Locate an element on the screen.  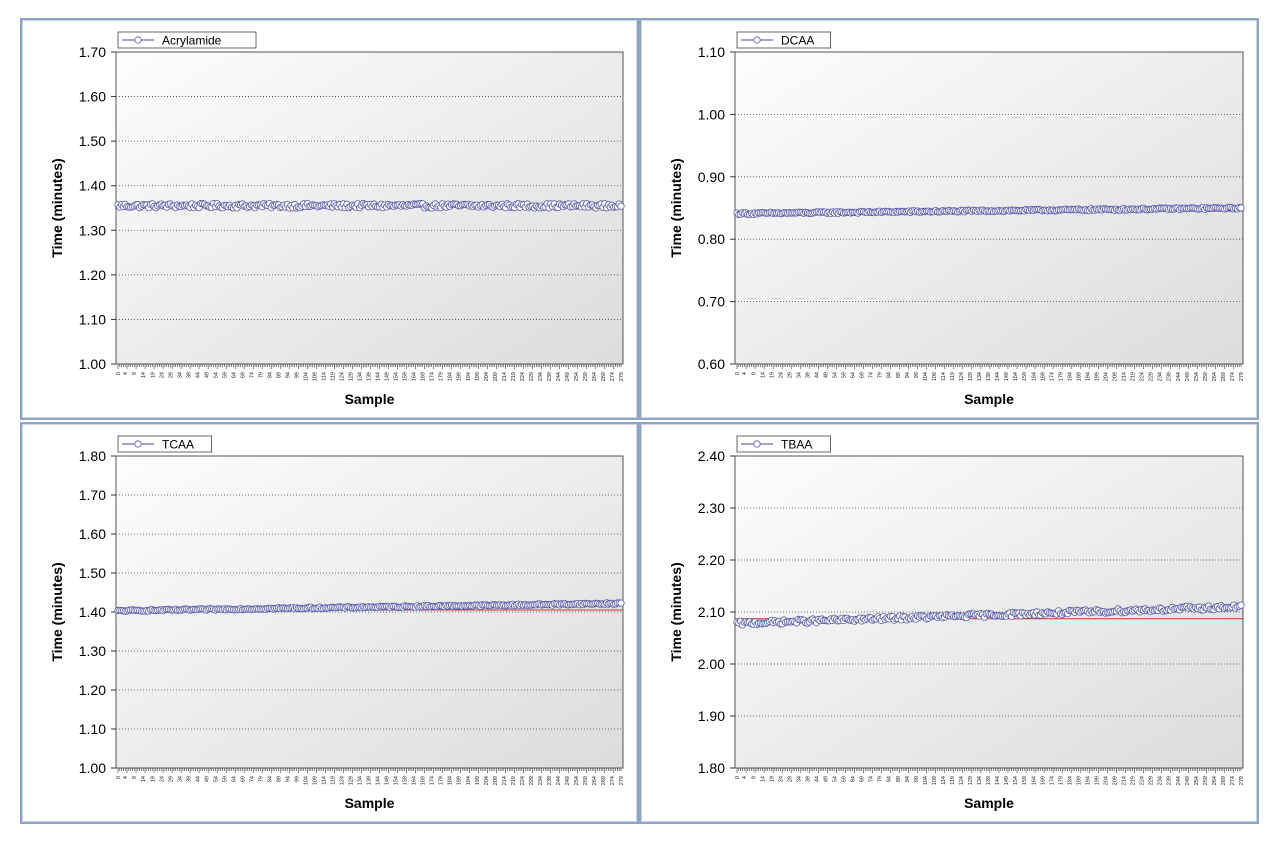
x-tick-label: 24 is located at coordinates (162, 375).